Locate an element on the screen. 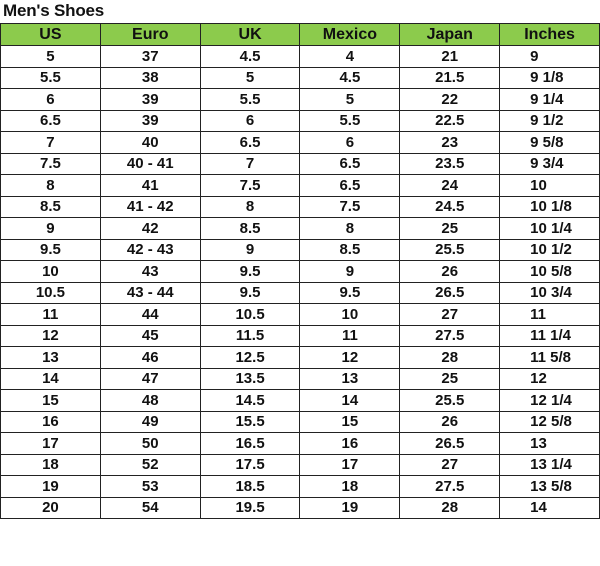  cell-uk: 11.5 is located at coordinates (250, 335).